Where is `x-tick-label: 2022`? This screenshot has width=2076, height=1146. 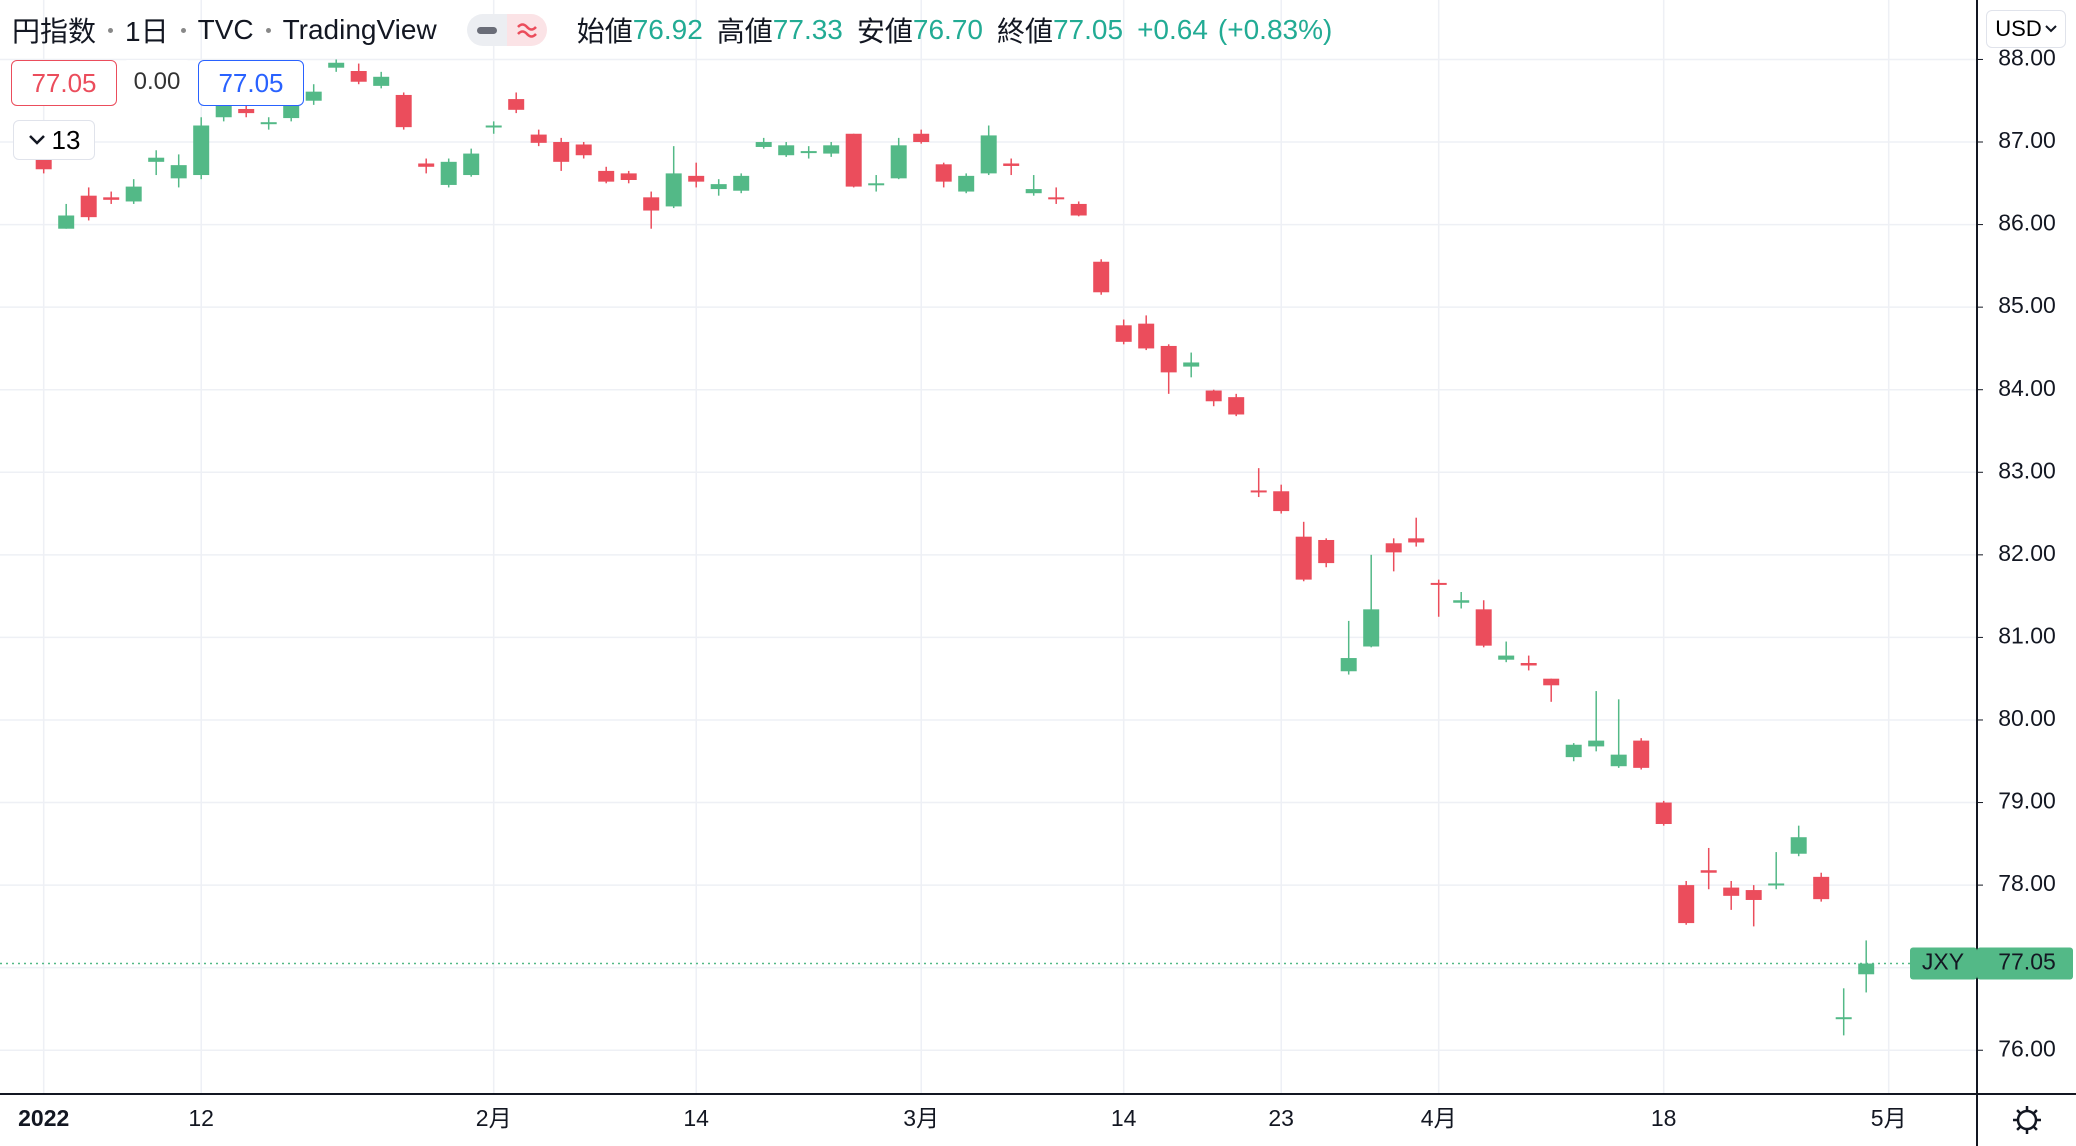
x-tick-label: 2022 is located at coordinates (43, 1118).